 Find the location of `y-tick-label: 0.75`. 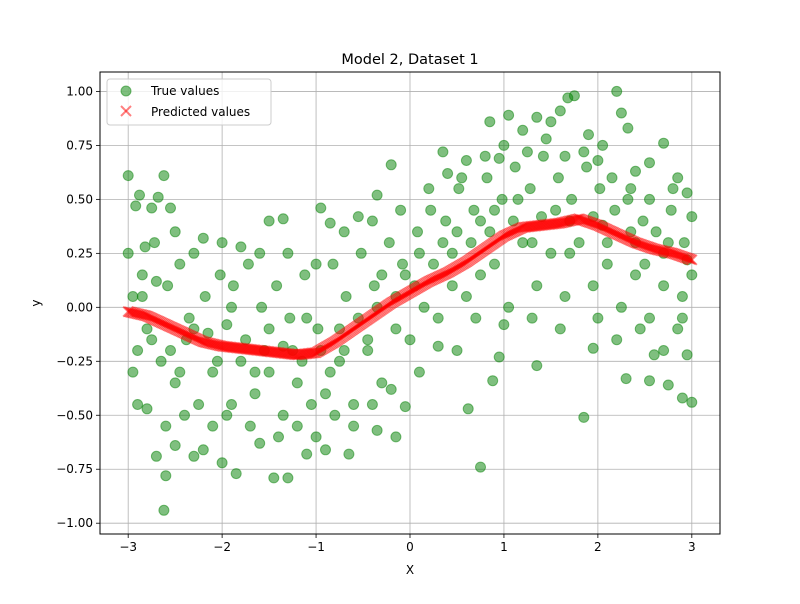

y-tick-label: 0.75 is located at coordinates (79, 145).